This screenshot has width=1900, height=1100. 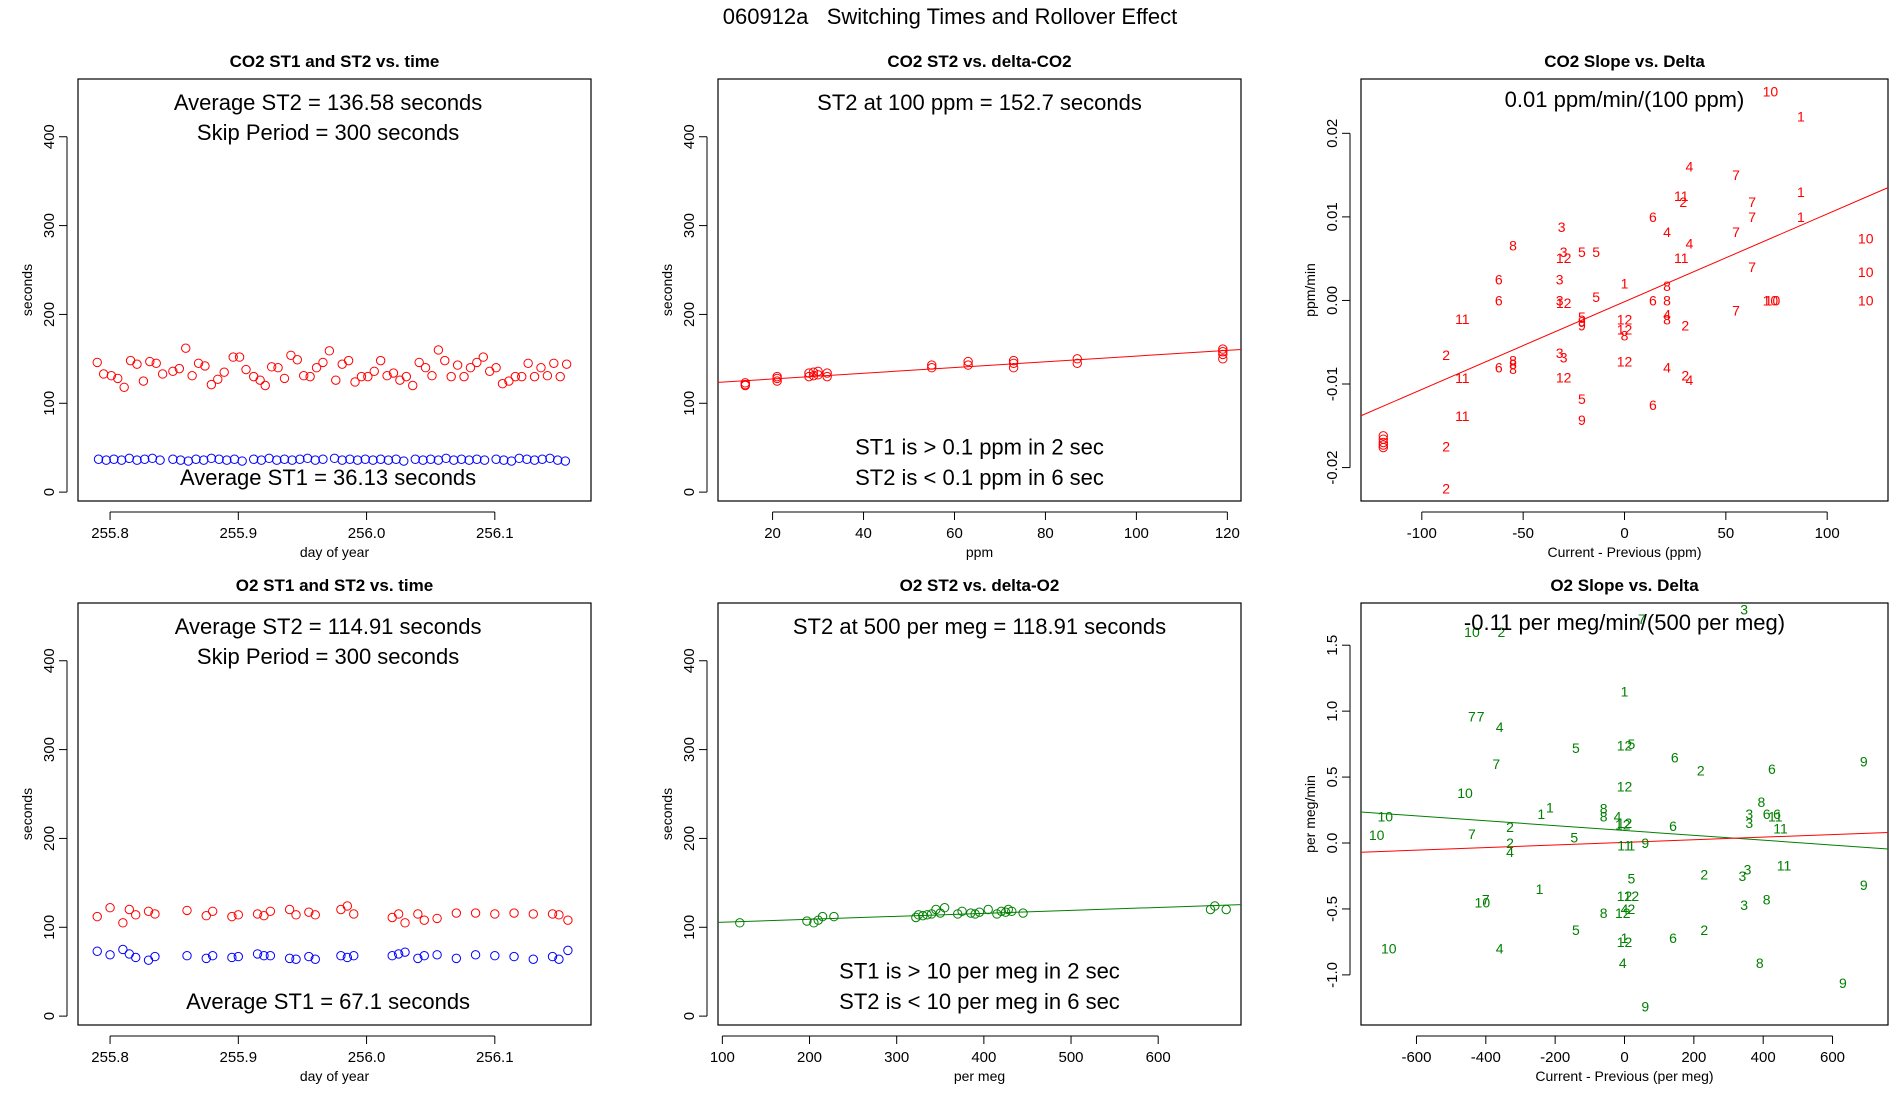 What do you see at coordinates (328, 1001) in the screenshot?
I see `annotation: Average ST1 = 67.1 seconds` at bounding box center [328, 1001].